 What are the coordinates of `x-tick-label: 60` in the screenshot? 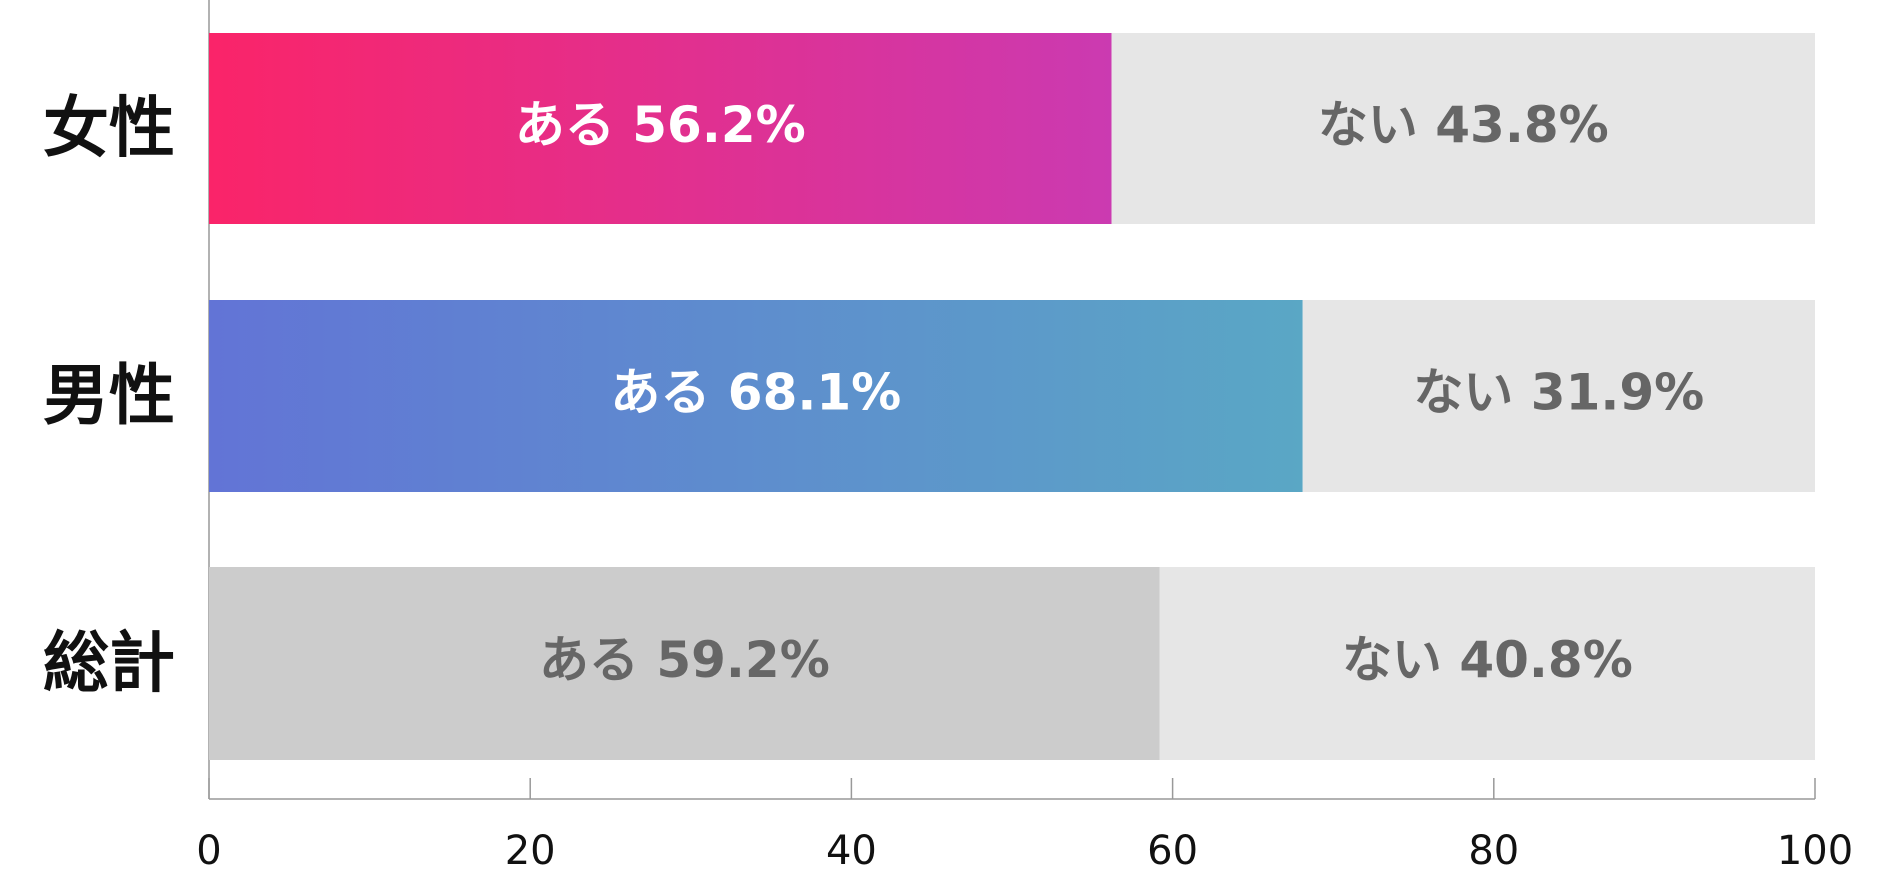 It's located at (1172, 851).